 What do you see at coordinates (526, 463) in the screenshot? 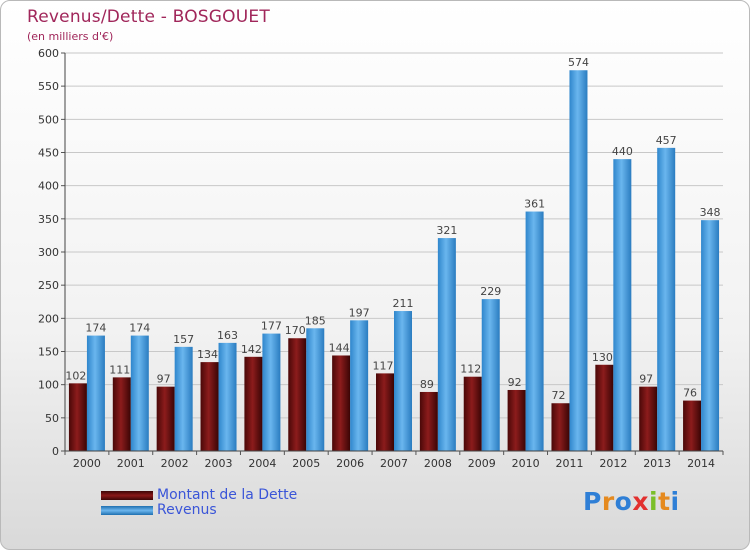
I see `x-tick-label: 2010` at bounding box center [526, 463].